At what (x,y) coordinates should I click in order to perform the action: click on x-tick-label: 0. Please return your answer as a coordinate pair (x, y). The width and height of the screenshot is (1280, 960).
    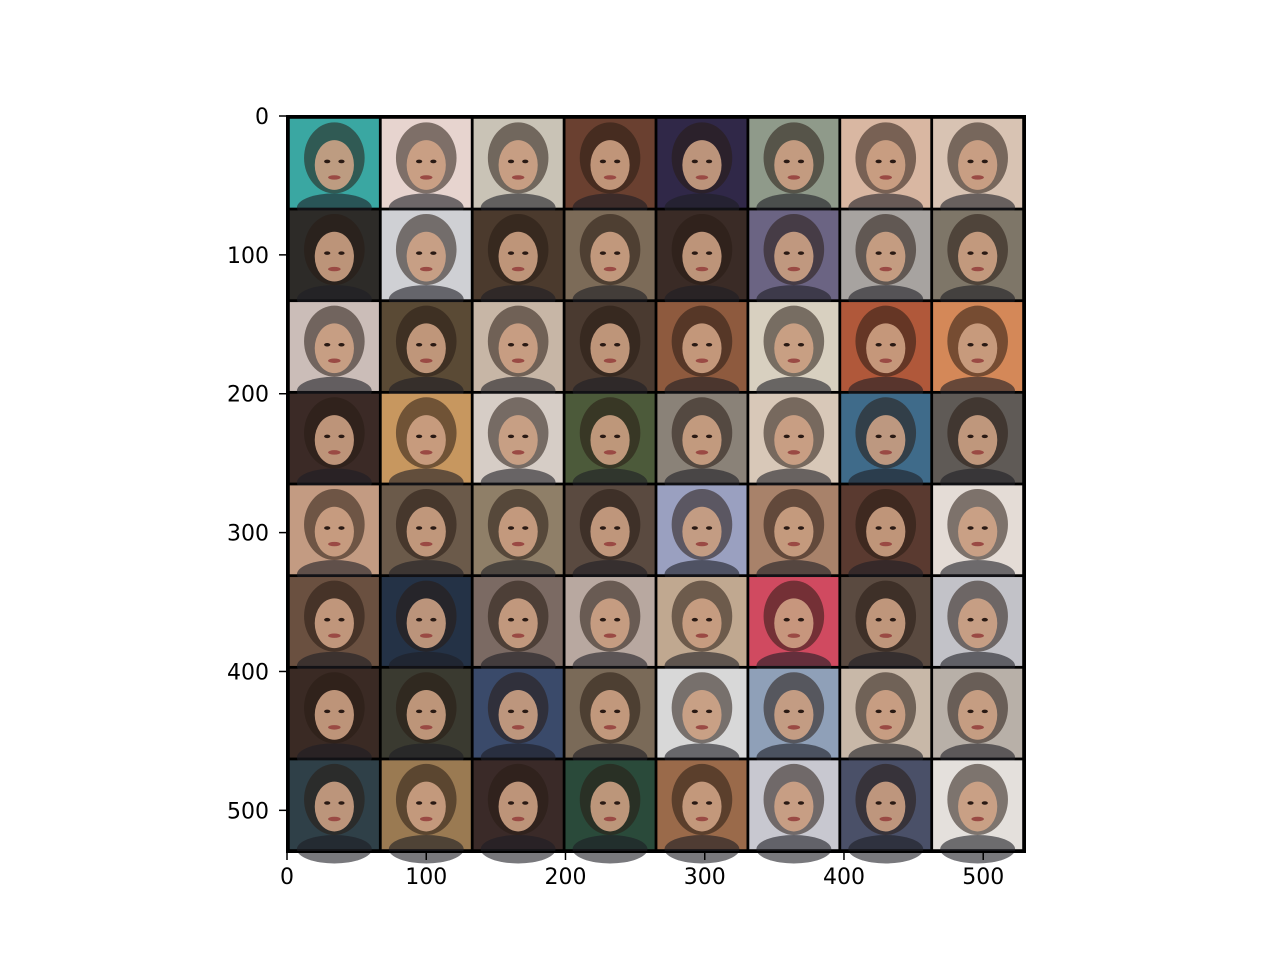
    Looking at the image, I should click on (287, 877).